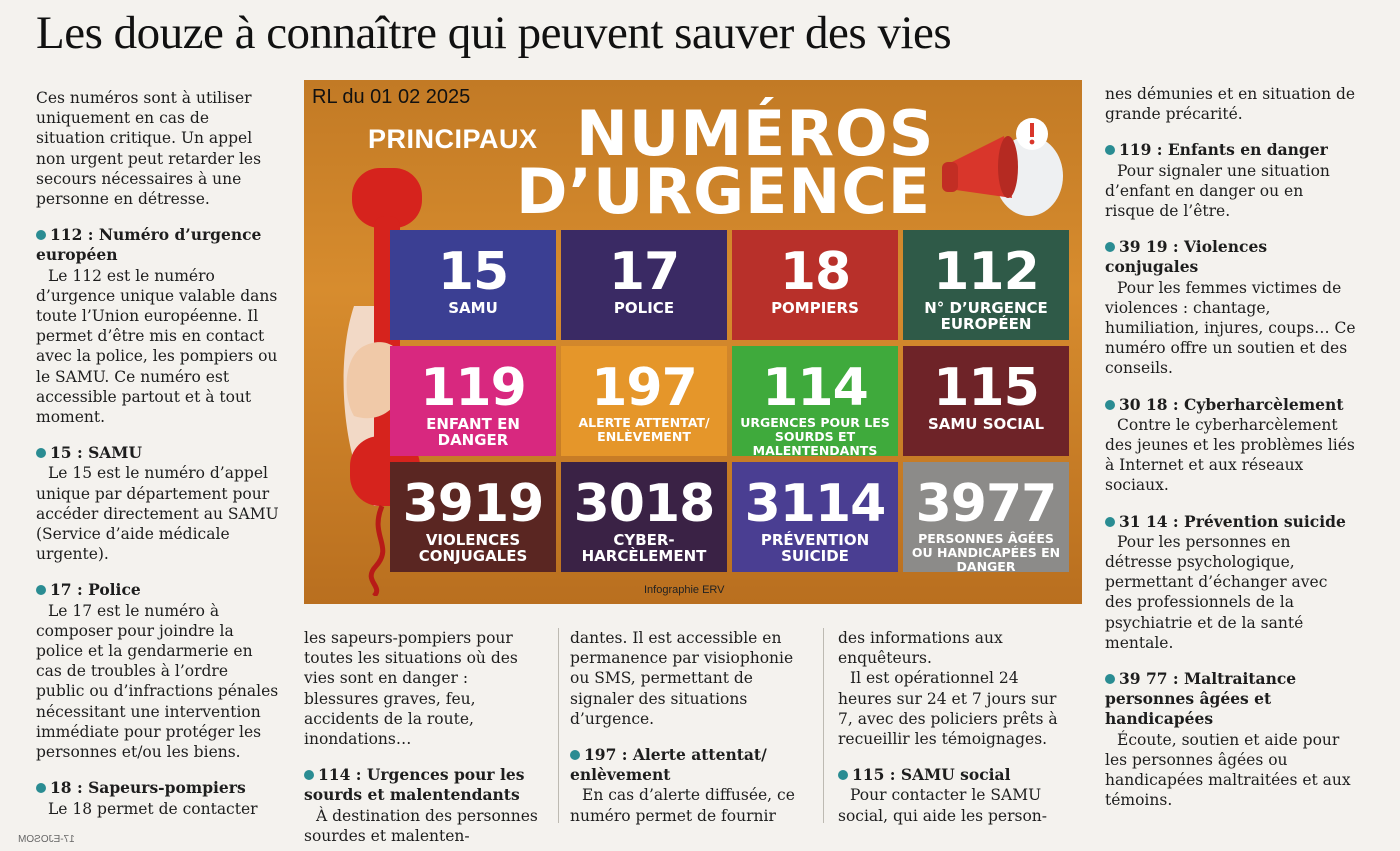  I want to click on infographic-credit: Infographie ERV, so click(684, 590).